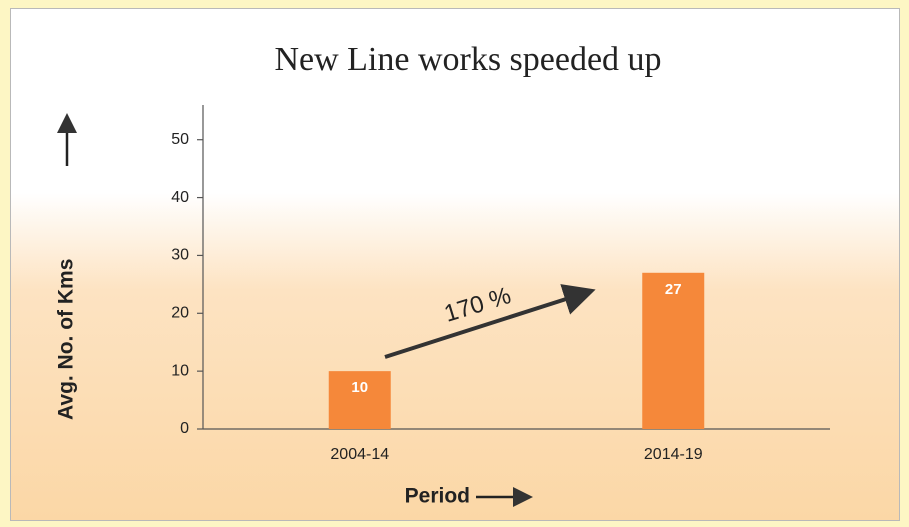  Describe the element at coordinates (673, 289) in the screenshot. I see `value-label: 27` at that location.